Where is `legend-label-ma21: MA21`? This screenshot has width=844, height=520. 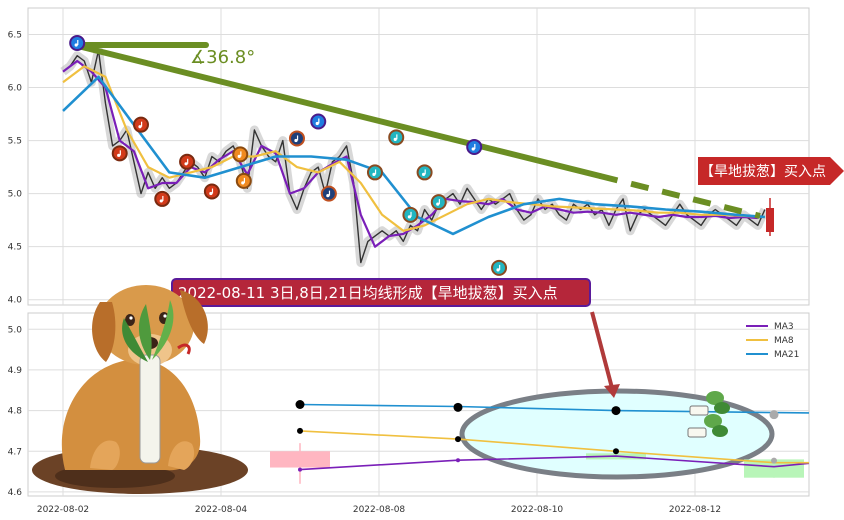 legend-label-ma21: MA21 is located at coordinates (786, 355).